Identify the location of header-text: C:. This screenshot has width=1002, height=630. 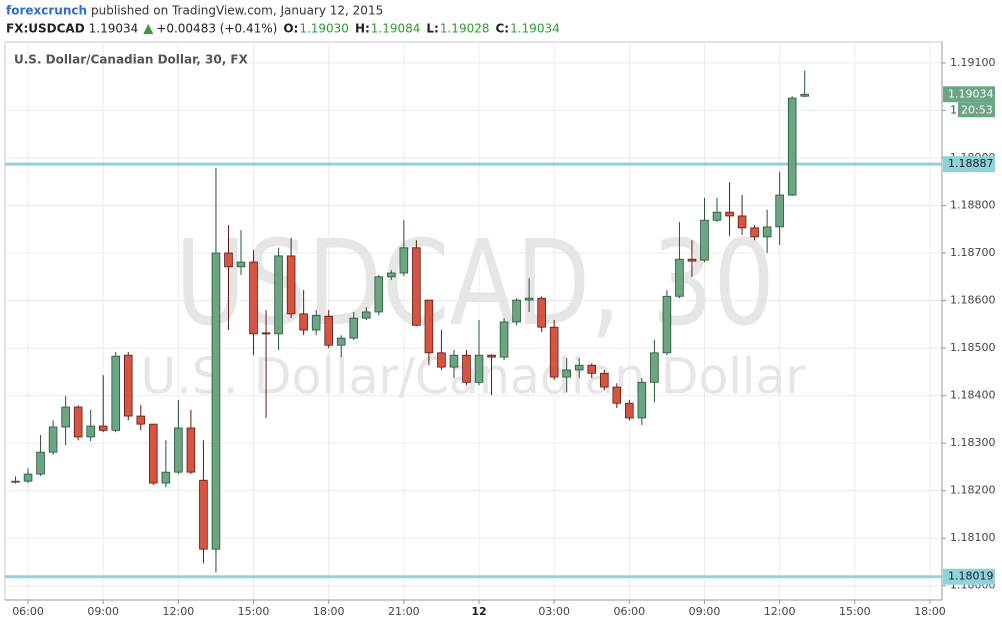
(502, 29).